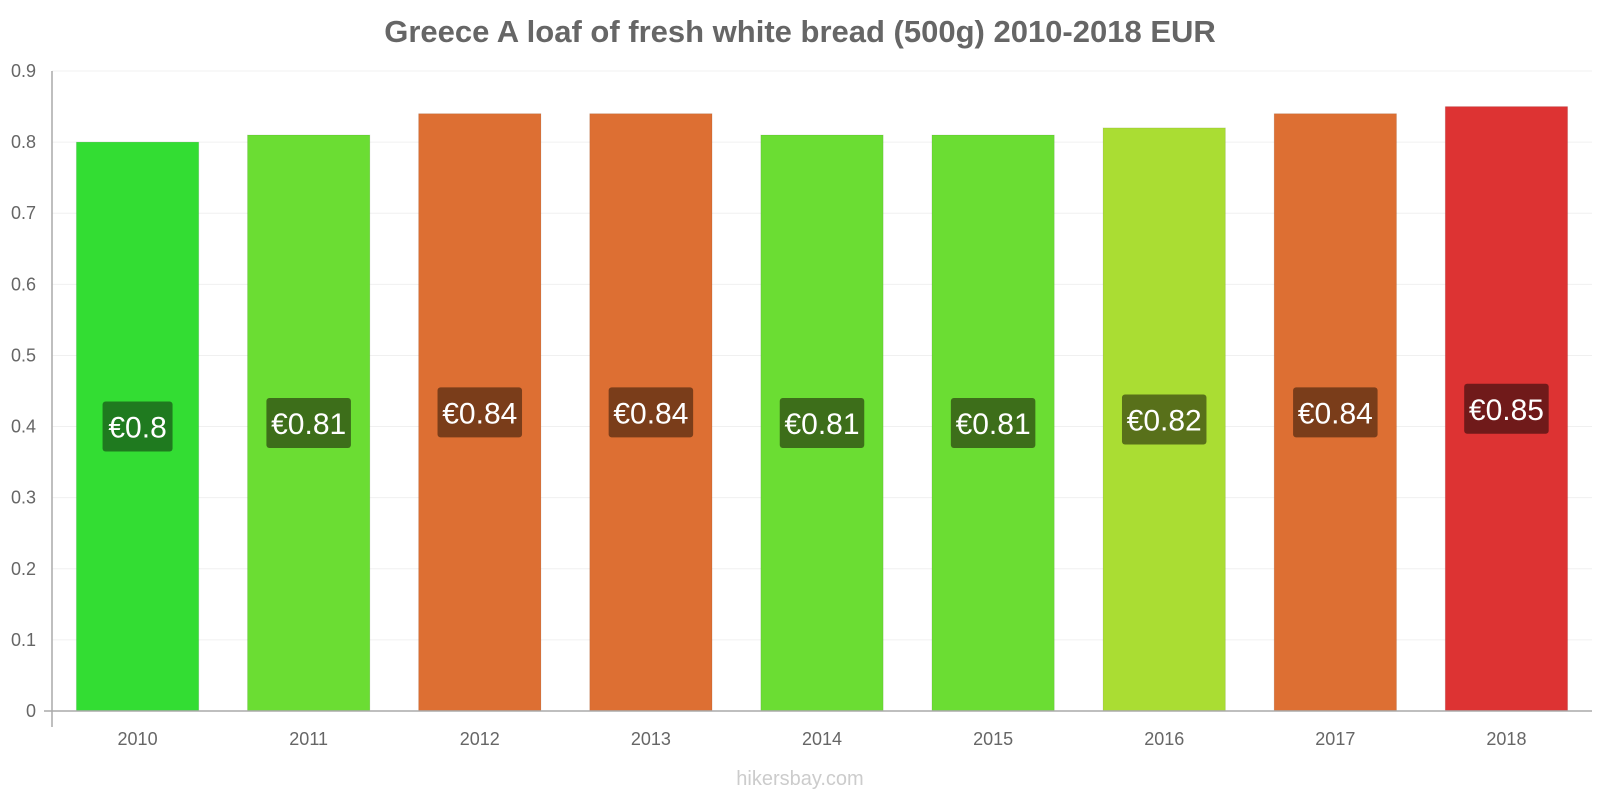 The image size is (1600, 800). I want to click on y-tick-label: 0.9, so click(23, 71).